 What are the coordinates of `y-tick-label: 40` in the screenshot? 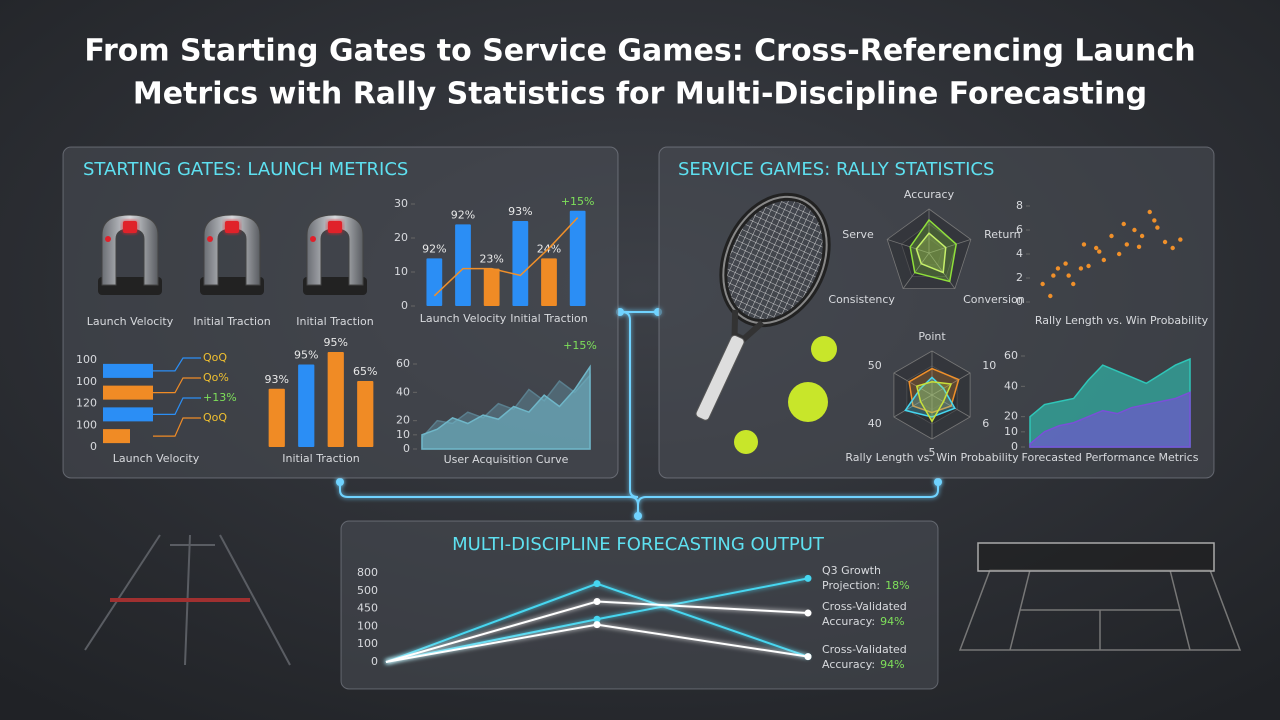 It's located at (403, 391).